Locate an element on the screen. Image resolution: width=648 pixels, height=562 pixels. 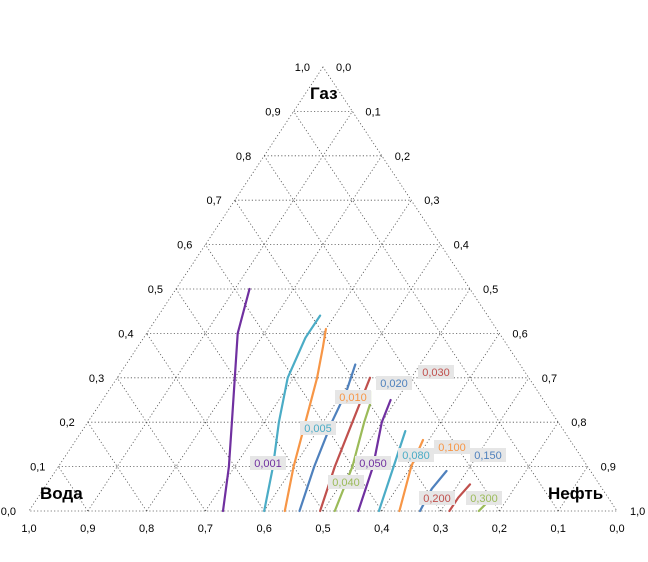
data-label: 0,010 is located at coordinates (353, 398).